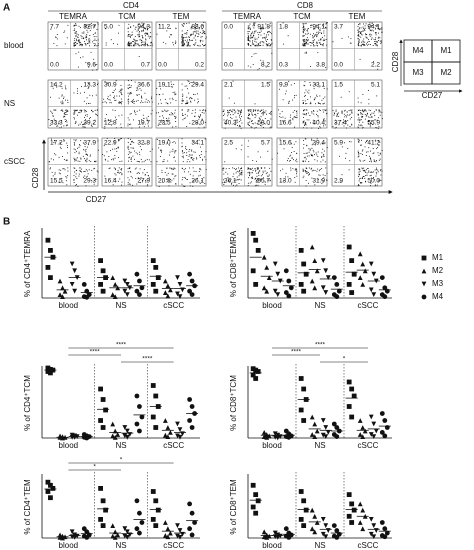  Describe the element at coordinates (373, 123) in the screenshot. I see `quadrant-value: 55.9` at that location.